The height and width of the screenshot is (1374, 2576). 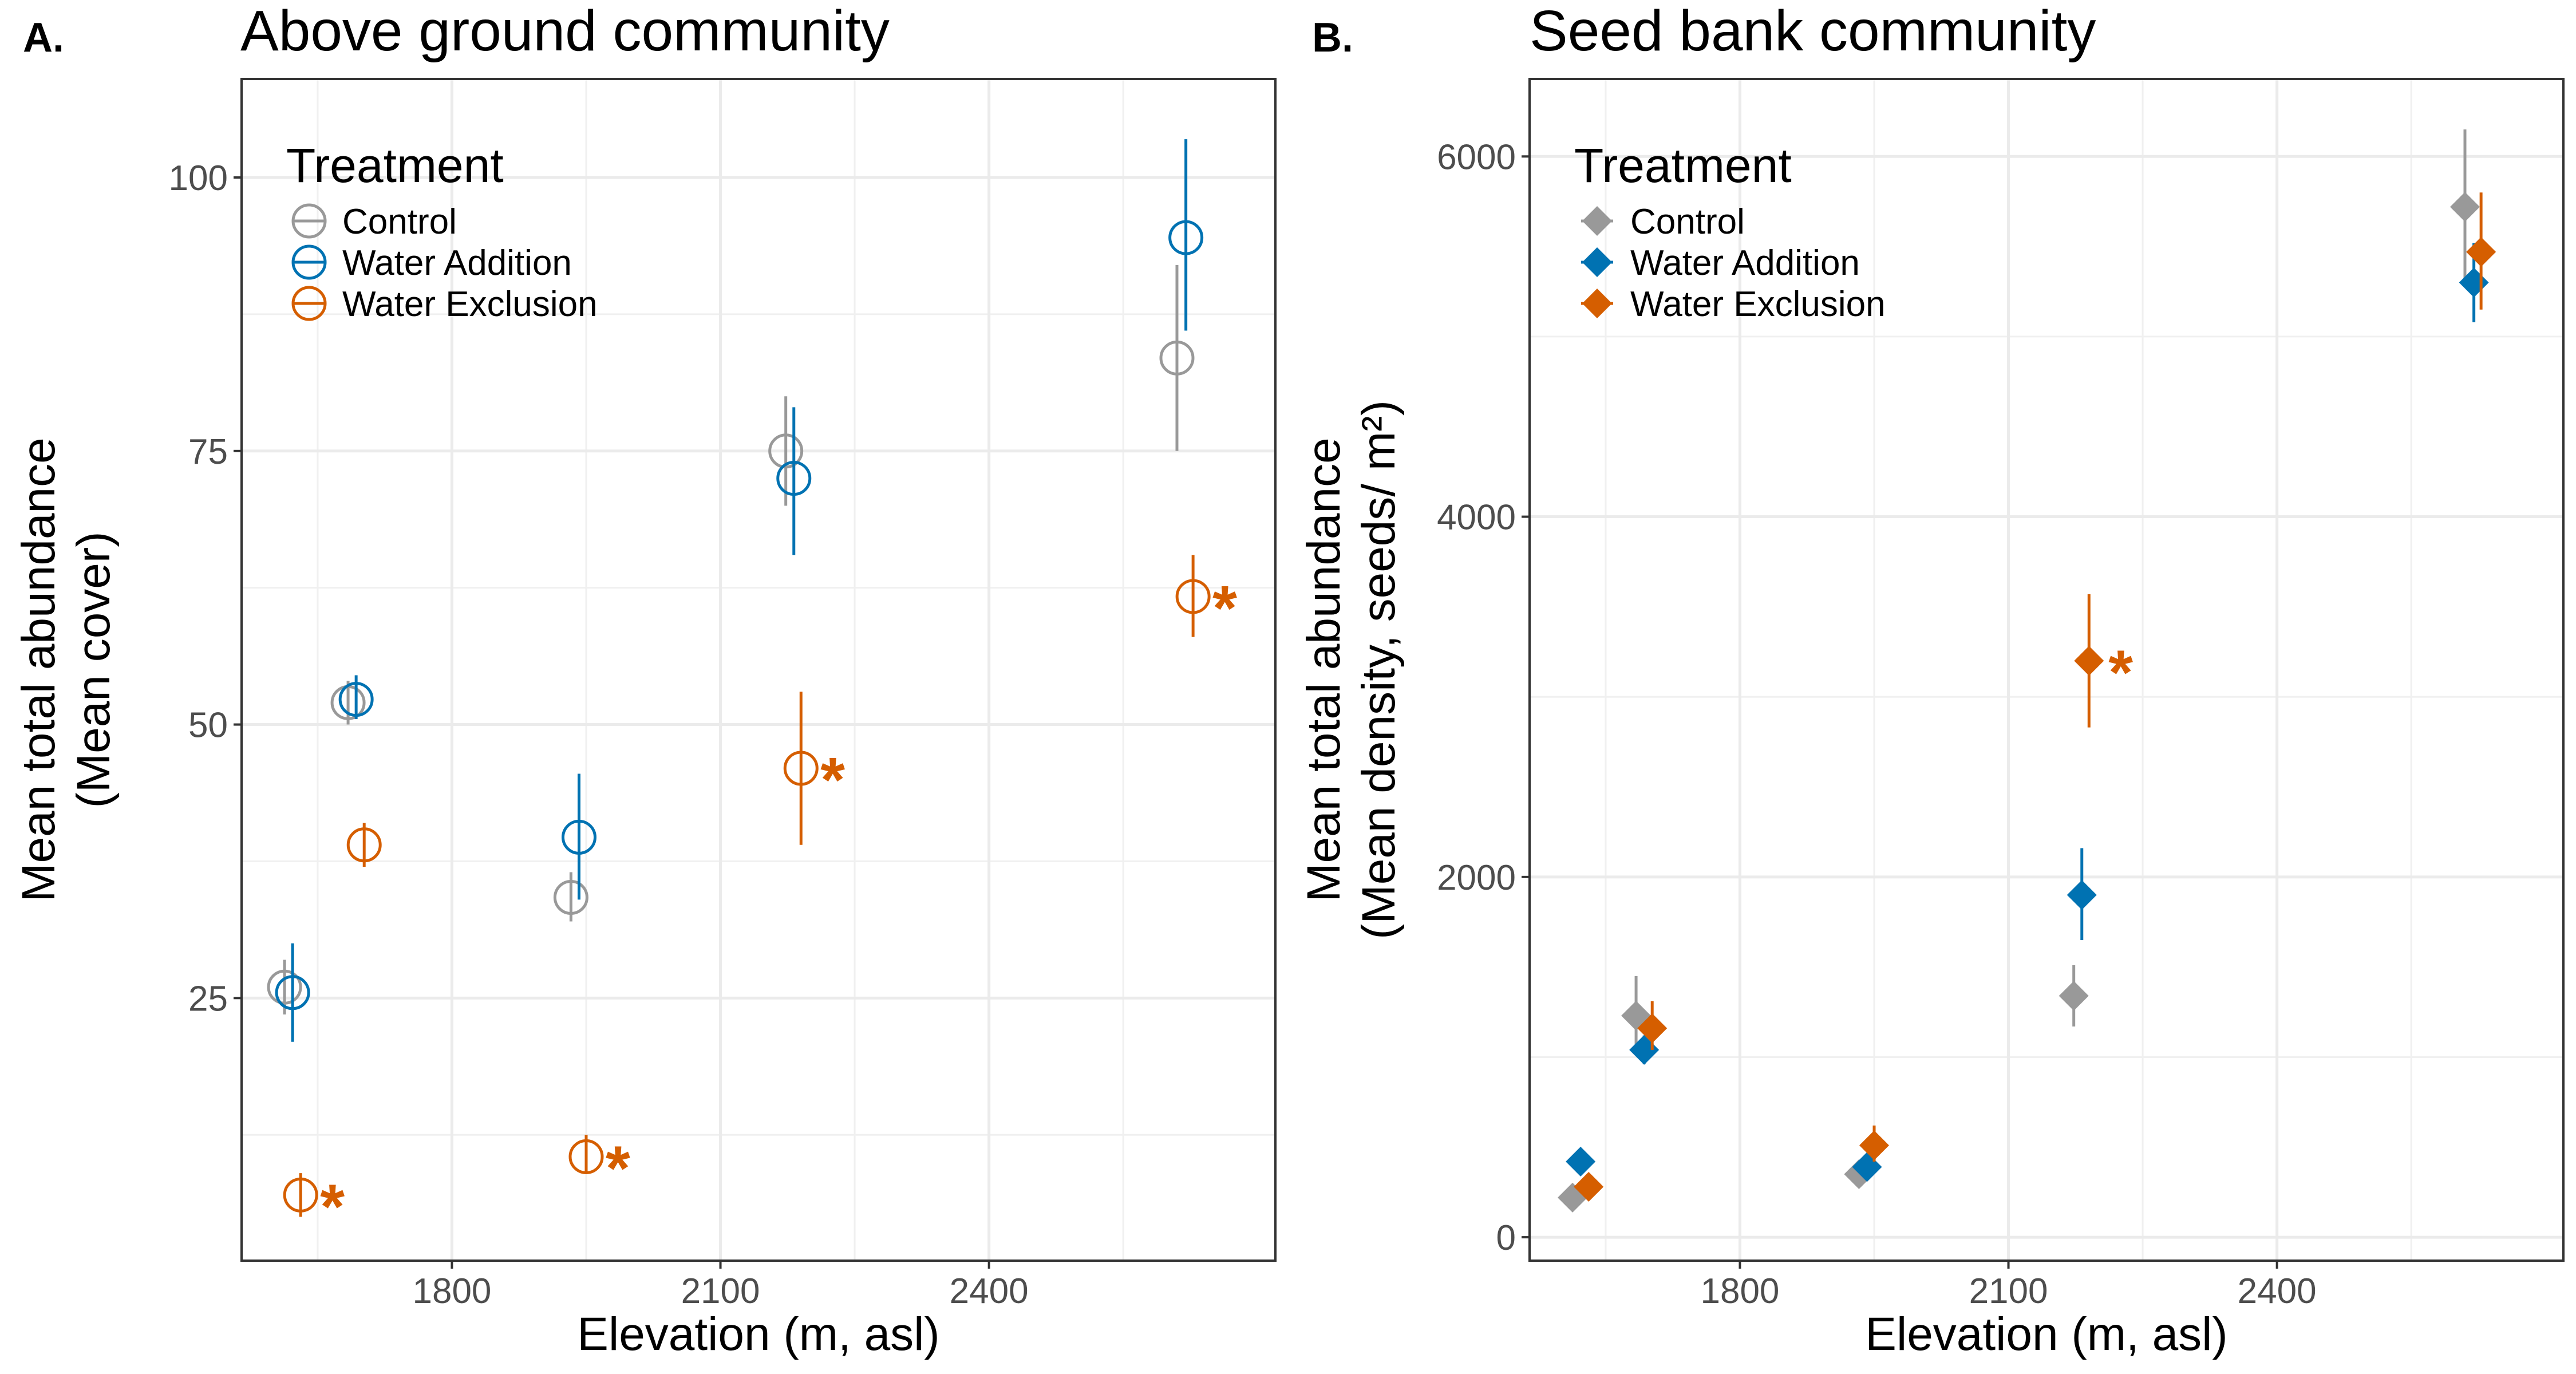 I want to click on y-tick-label: 100, so click(x=198, y=179).